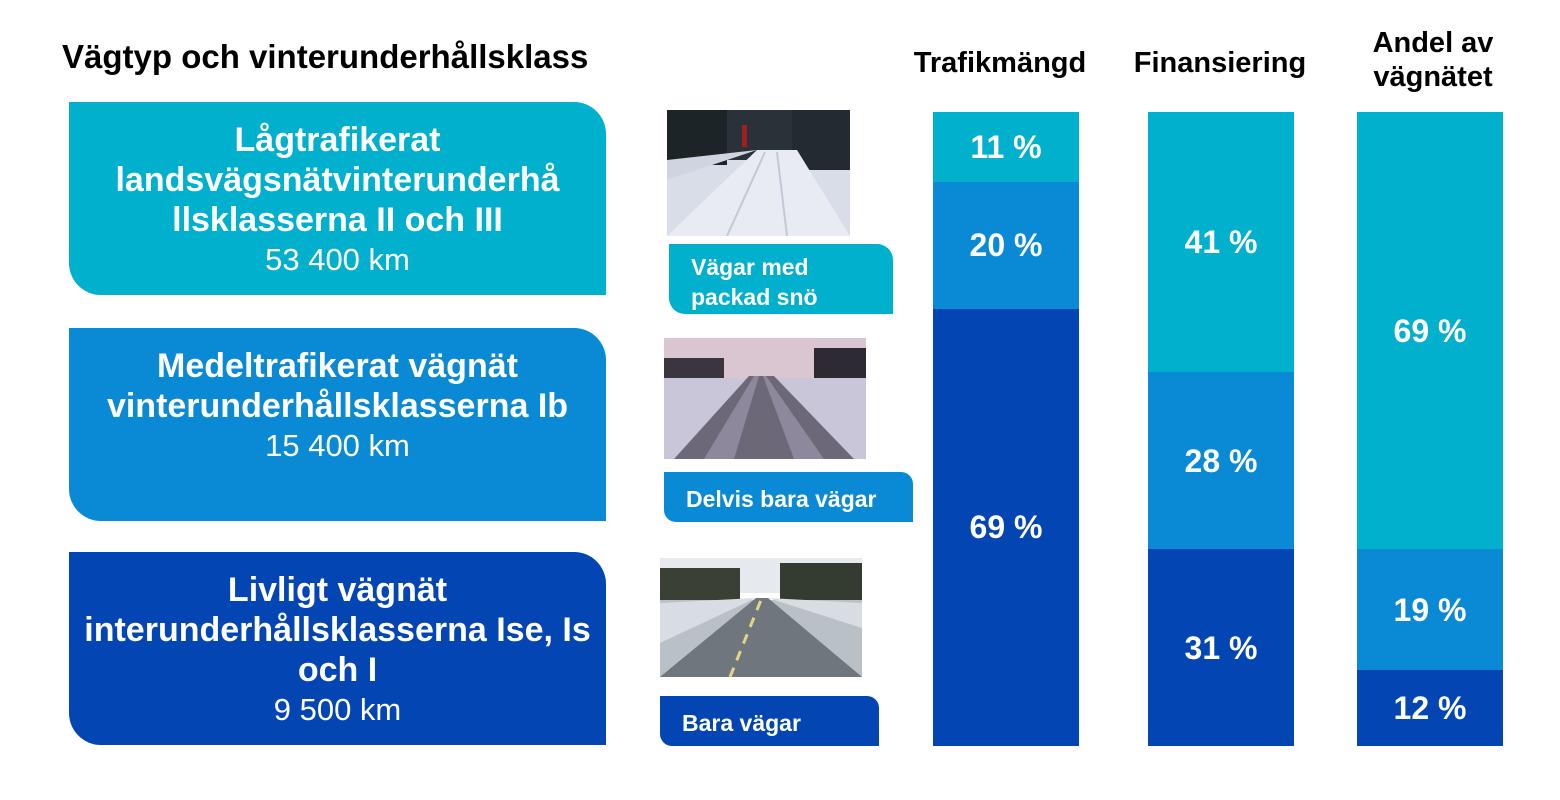 The width and height of the screenshot is (1560, 800). I want to click on snow-covered-road-photo, so click(758, 173).